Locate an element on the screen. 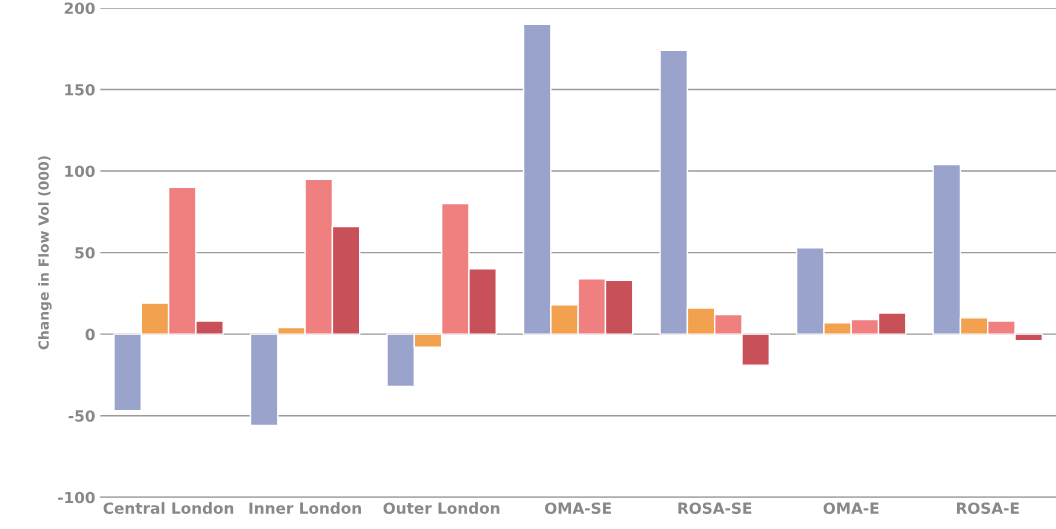  y-tick-label: 50 is located at coordinates (85, 253).